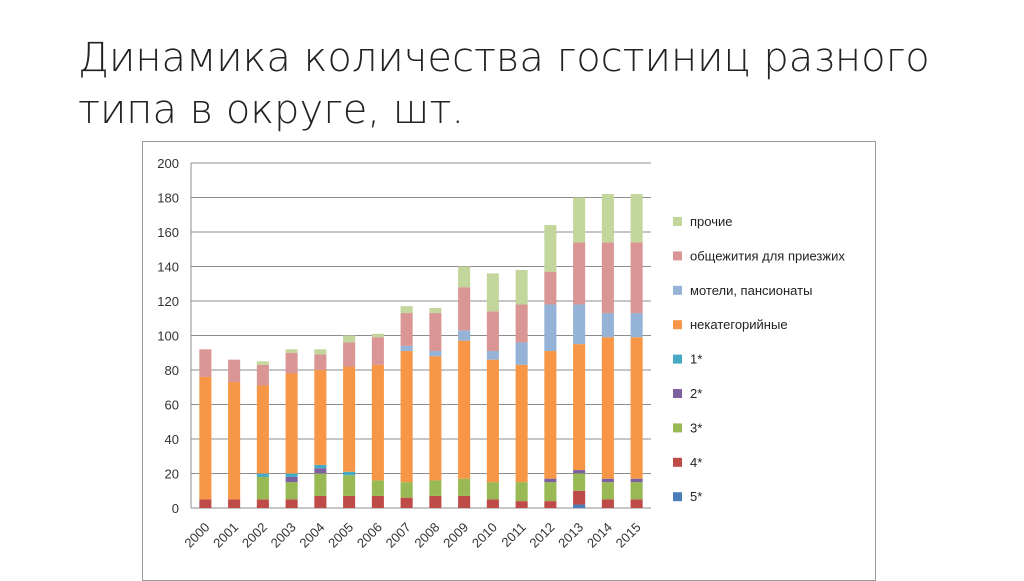 The image size is (1024, 581). Describe the element at coordinates (168, 267) in the screenshot. I see `y-tick-label: 140` at that location.